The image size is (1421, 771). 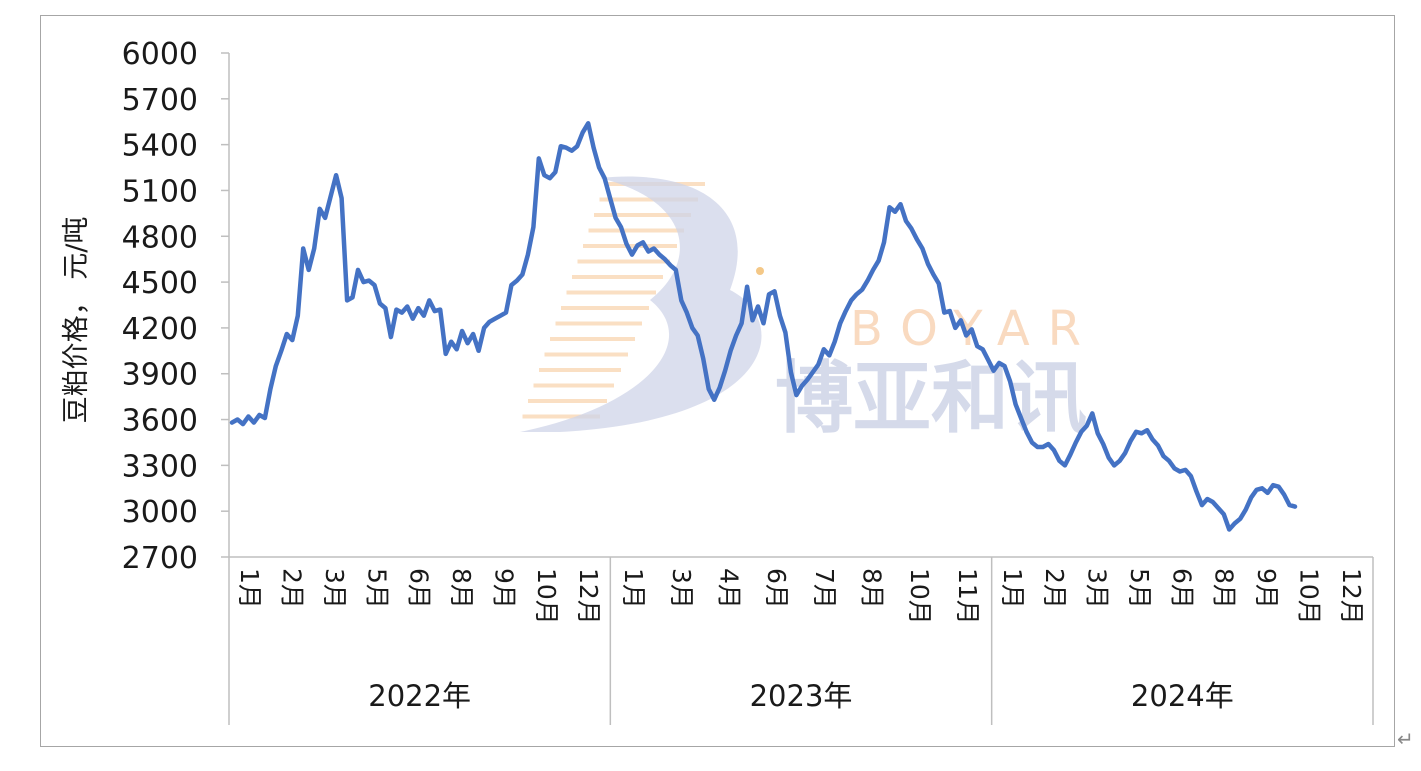 What do you see at coordinates (160, 54) in the screenshot?
I see `y-tick-label: 6000` at bounding box center [160, 54].